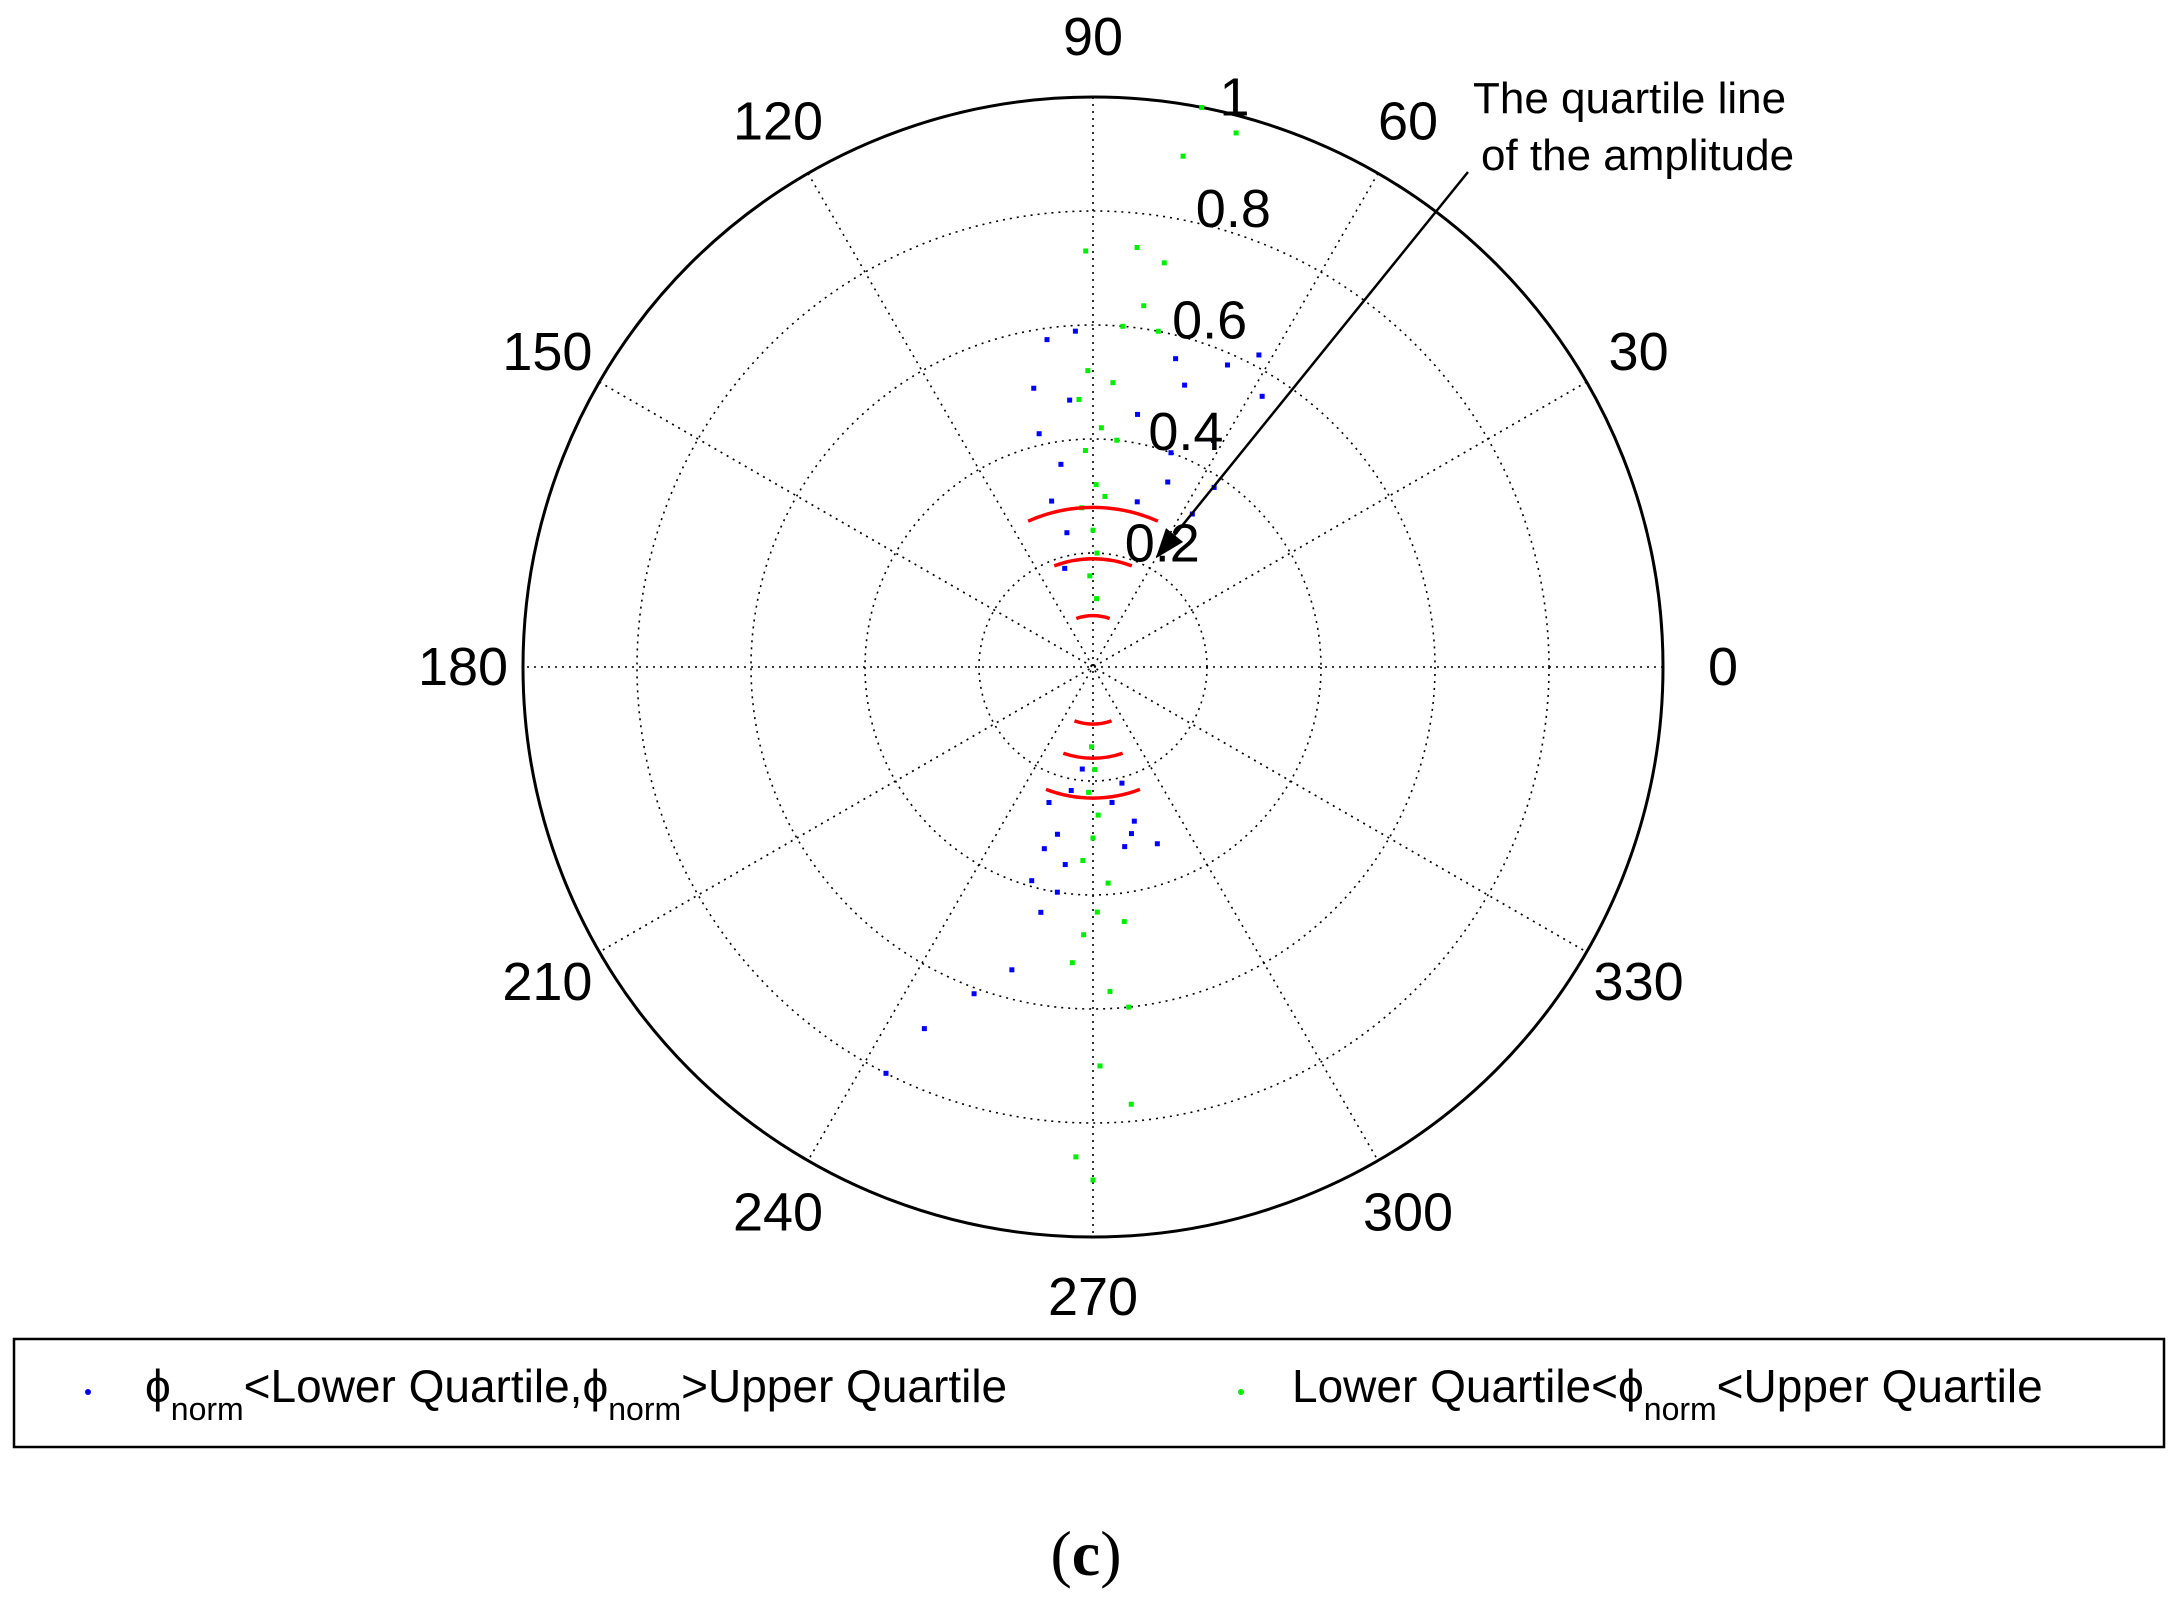 The width and height of the screenshot is (2172, 1602). Describe the element at coordinates (1185, 432) in the screenshot. I see `radial-tick-0.4: 0.4` at that location.